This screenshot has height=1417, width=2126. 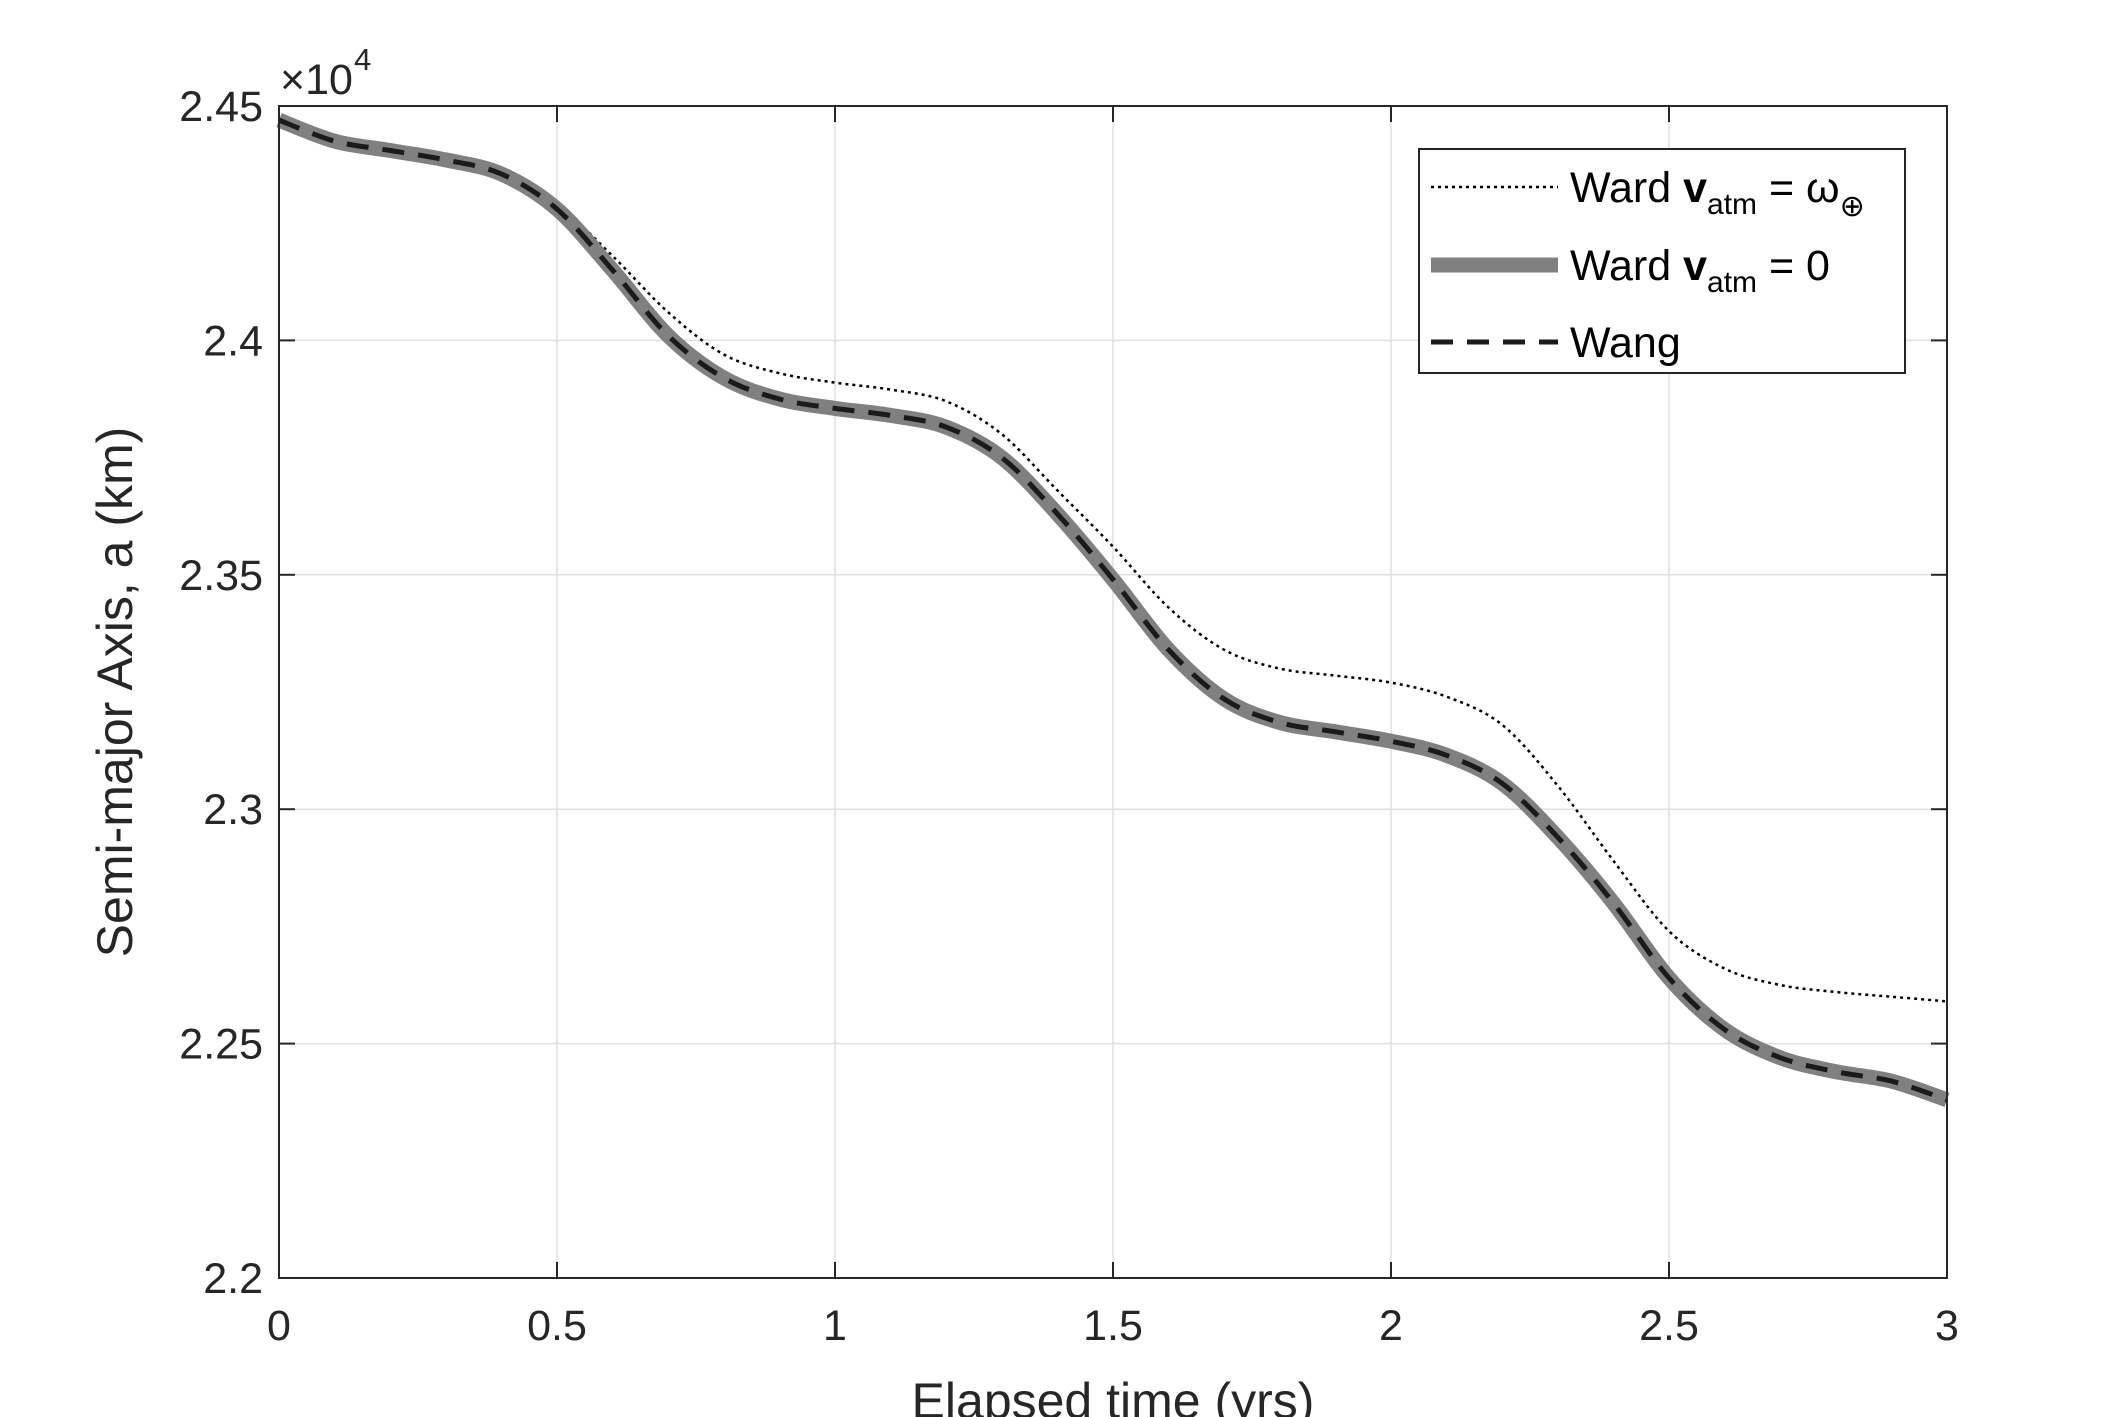 I want to click on y-tick-label: 2.35, so click(x=221, y=576).